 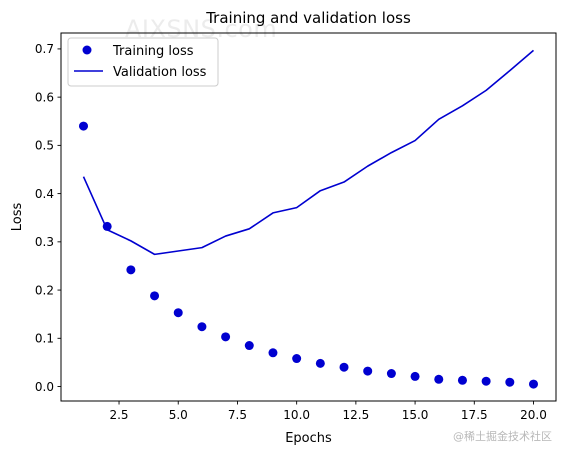 What do you see at coordinates (153, 51) in the screenshot?
I see `legend-training-label: Training loss` at bounding box center [153, 51].